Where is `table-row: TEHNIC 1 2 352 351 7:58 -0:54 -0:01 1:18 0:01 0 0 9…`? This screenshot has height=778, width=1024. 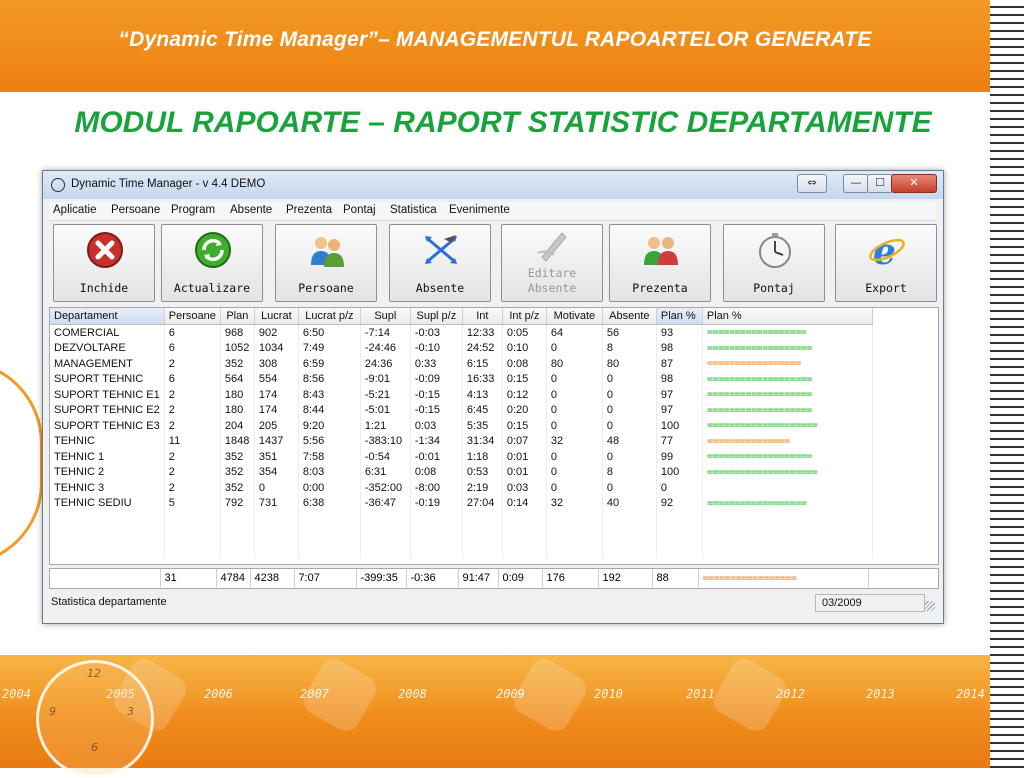
table-row: TEHNIC 1 2 352 351 7:58 -0:54 -0:01 1:18 0:01 0 0 9… is located at coordinates (461, 457).